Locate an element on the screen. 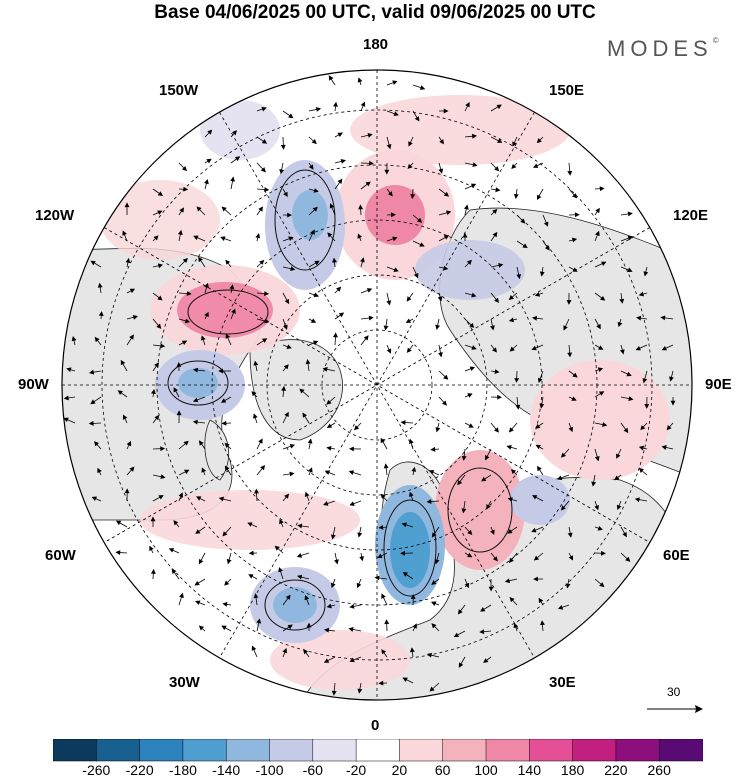 Image resolution: width=750 pixels, height=783 pixels. contour-nw-canada is located at coordinates (228, 312).